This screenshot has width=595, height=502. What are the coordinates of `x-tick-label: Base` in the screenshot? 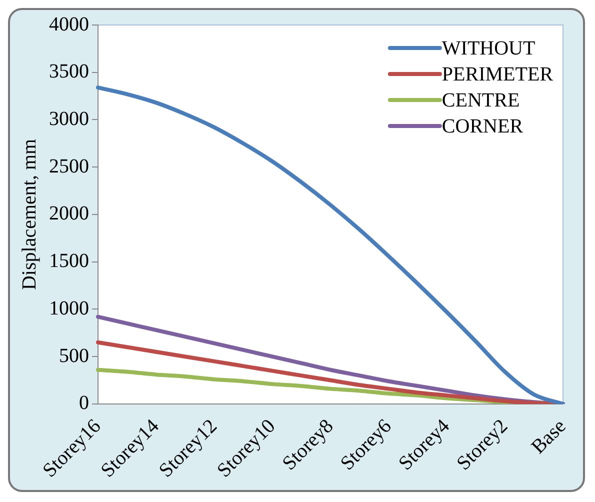 It's located at (548, 436).